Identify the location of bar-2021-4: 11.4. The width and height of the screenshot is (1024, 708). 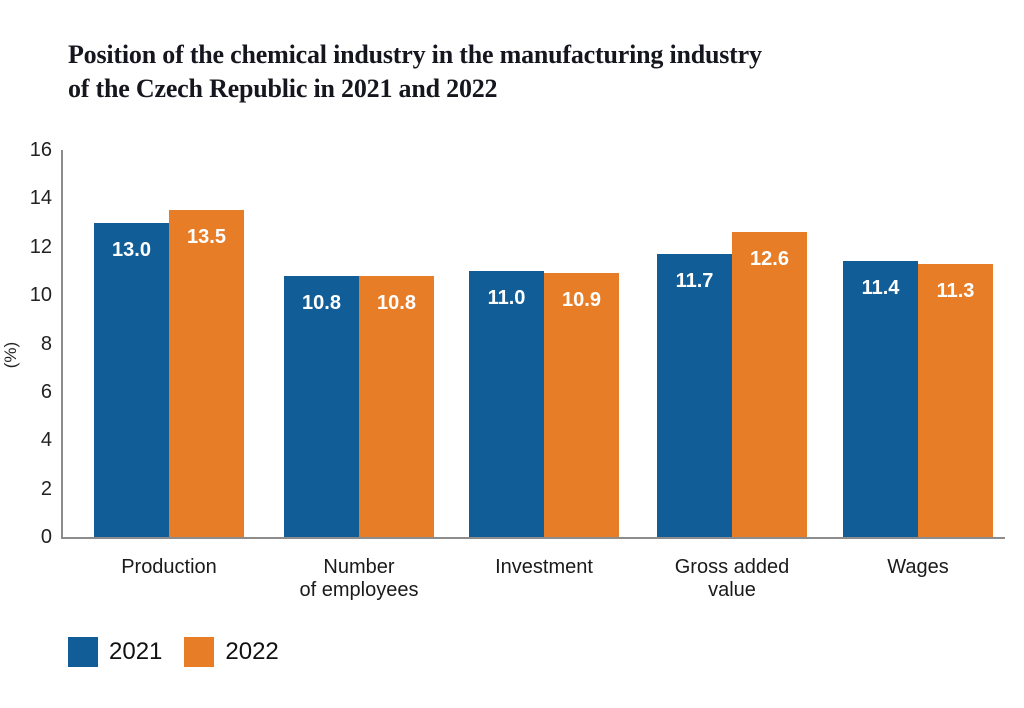
(880, 399).